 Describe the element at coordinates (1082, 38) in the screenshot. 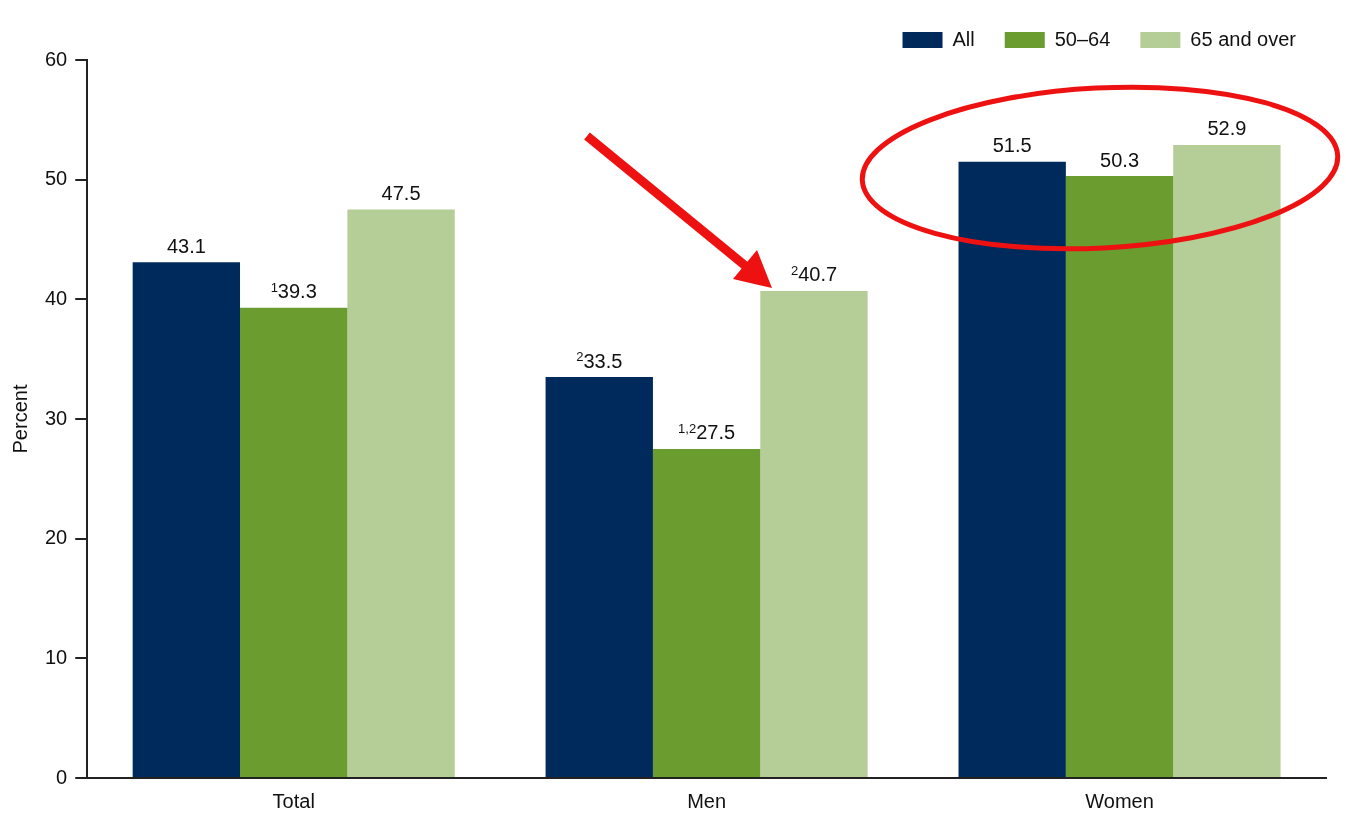

I see `legend-label: 50–64` at that location.